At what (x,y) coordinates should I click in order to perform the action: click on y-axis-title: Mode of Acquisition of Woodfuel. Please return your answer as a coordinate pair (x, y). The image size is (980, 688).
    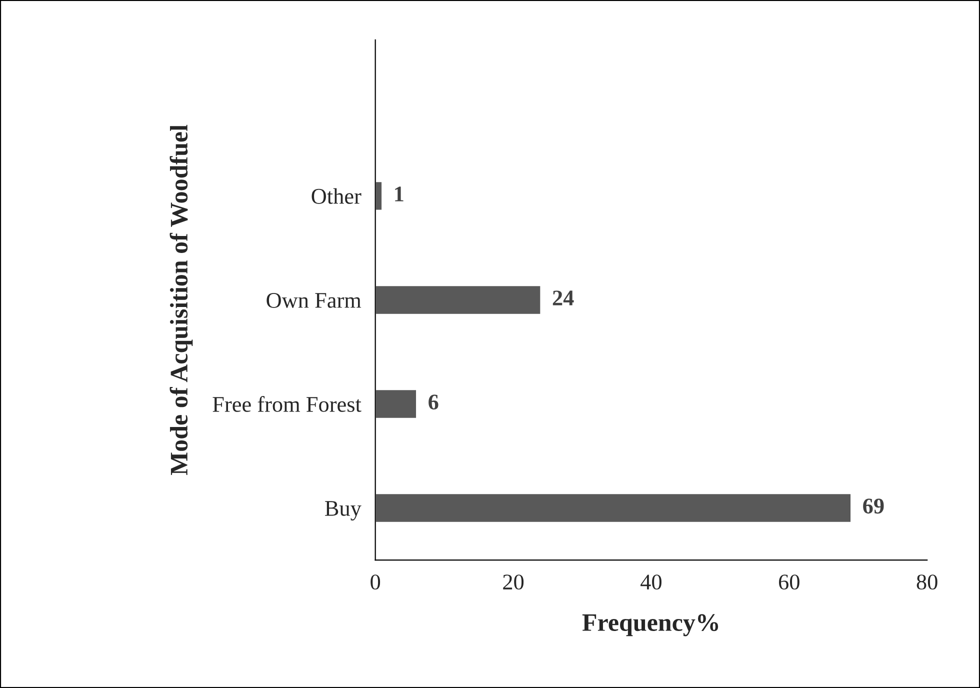
    Looking at the image, I should click on (181, 300).